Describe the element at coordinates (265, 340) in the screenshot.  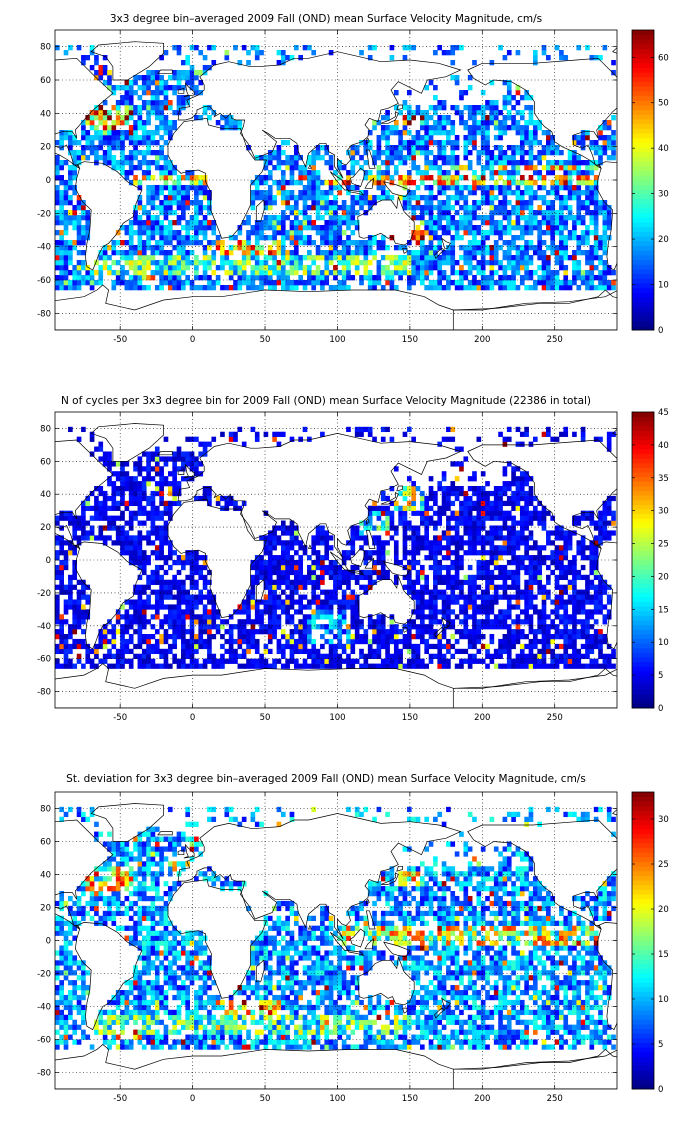
I see `x-tick-label: 50` at that location.